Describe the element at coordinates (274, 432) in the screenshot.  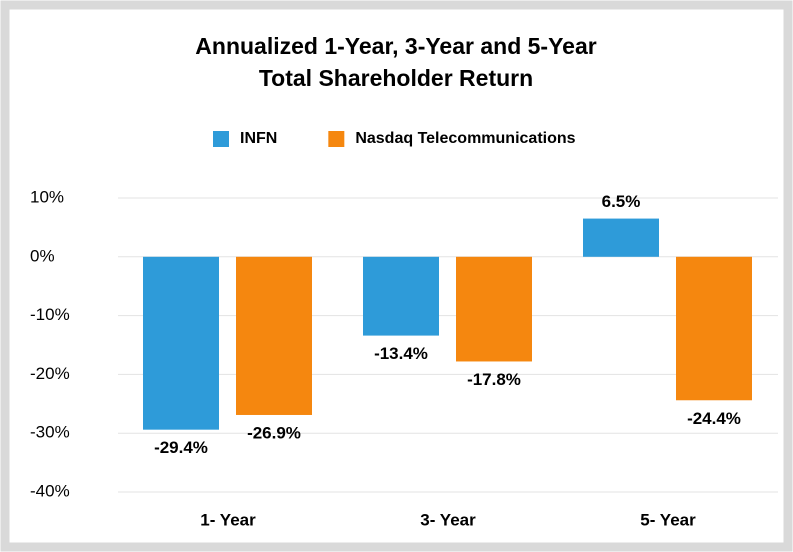
I see `data-label: -26.9%` at that location.